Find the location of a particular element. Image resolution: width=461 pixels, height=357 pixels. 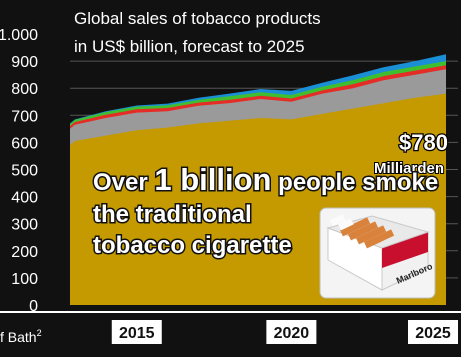

overlay-line1-c: people smoke is located at coordinates (355, 182).